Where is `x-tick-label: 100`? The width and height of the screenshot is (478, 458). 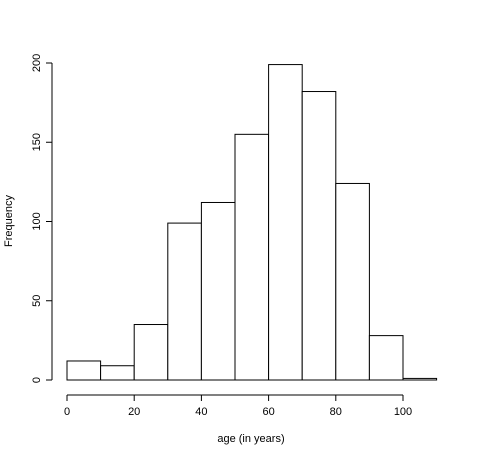
x-tick-label: 100 is located at coordinates (403, 412).